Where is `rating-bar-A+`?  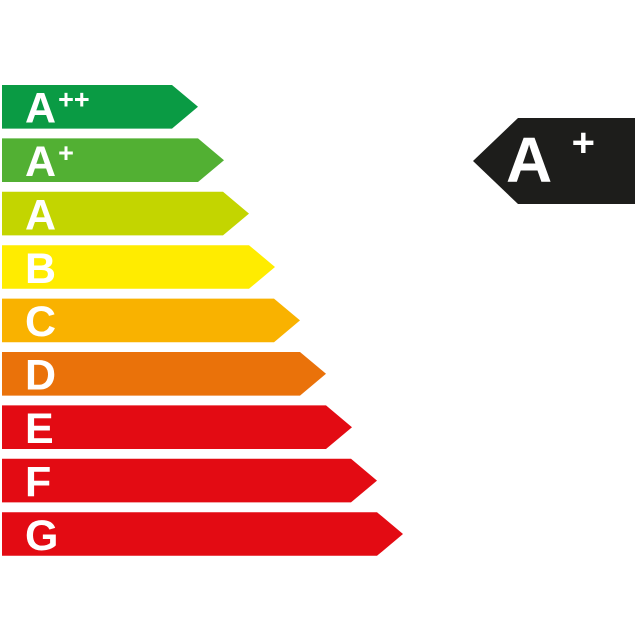
rating-bar-A+ is located at coordinates (113, 160).